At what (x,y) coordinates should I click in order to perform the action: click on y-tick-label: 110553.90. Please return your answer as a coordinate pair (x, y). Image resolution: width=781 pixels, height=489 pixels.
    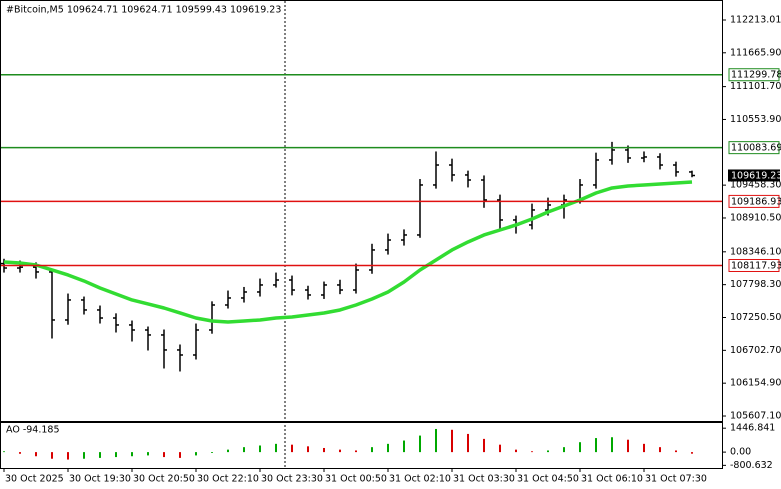
    Looking at the image, I should click on (755, 119).